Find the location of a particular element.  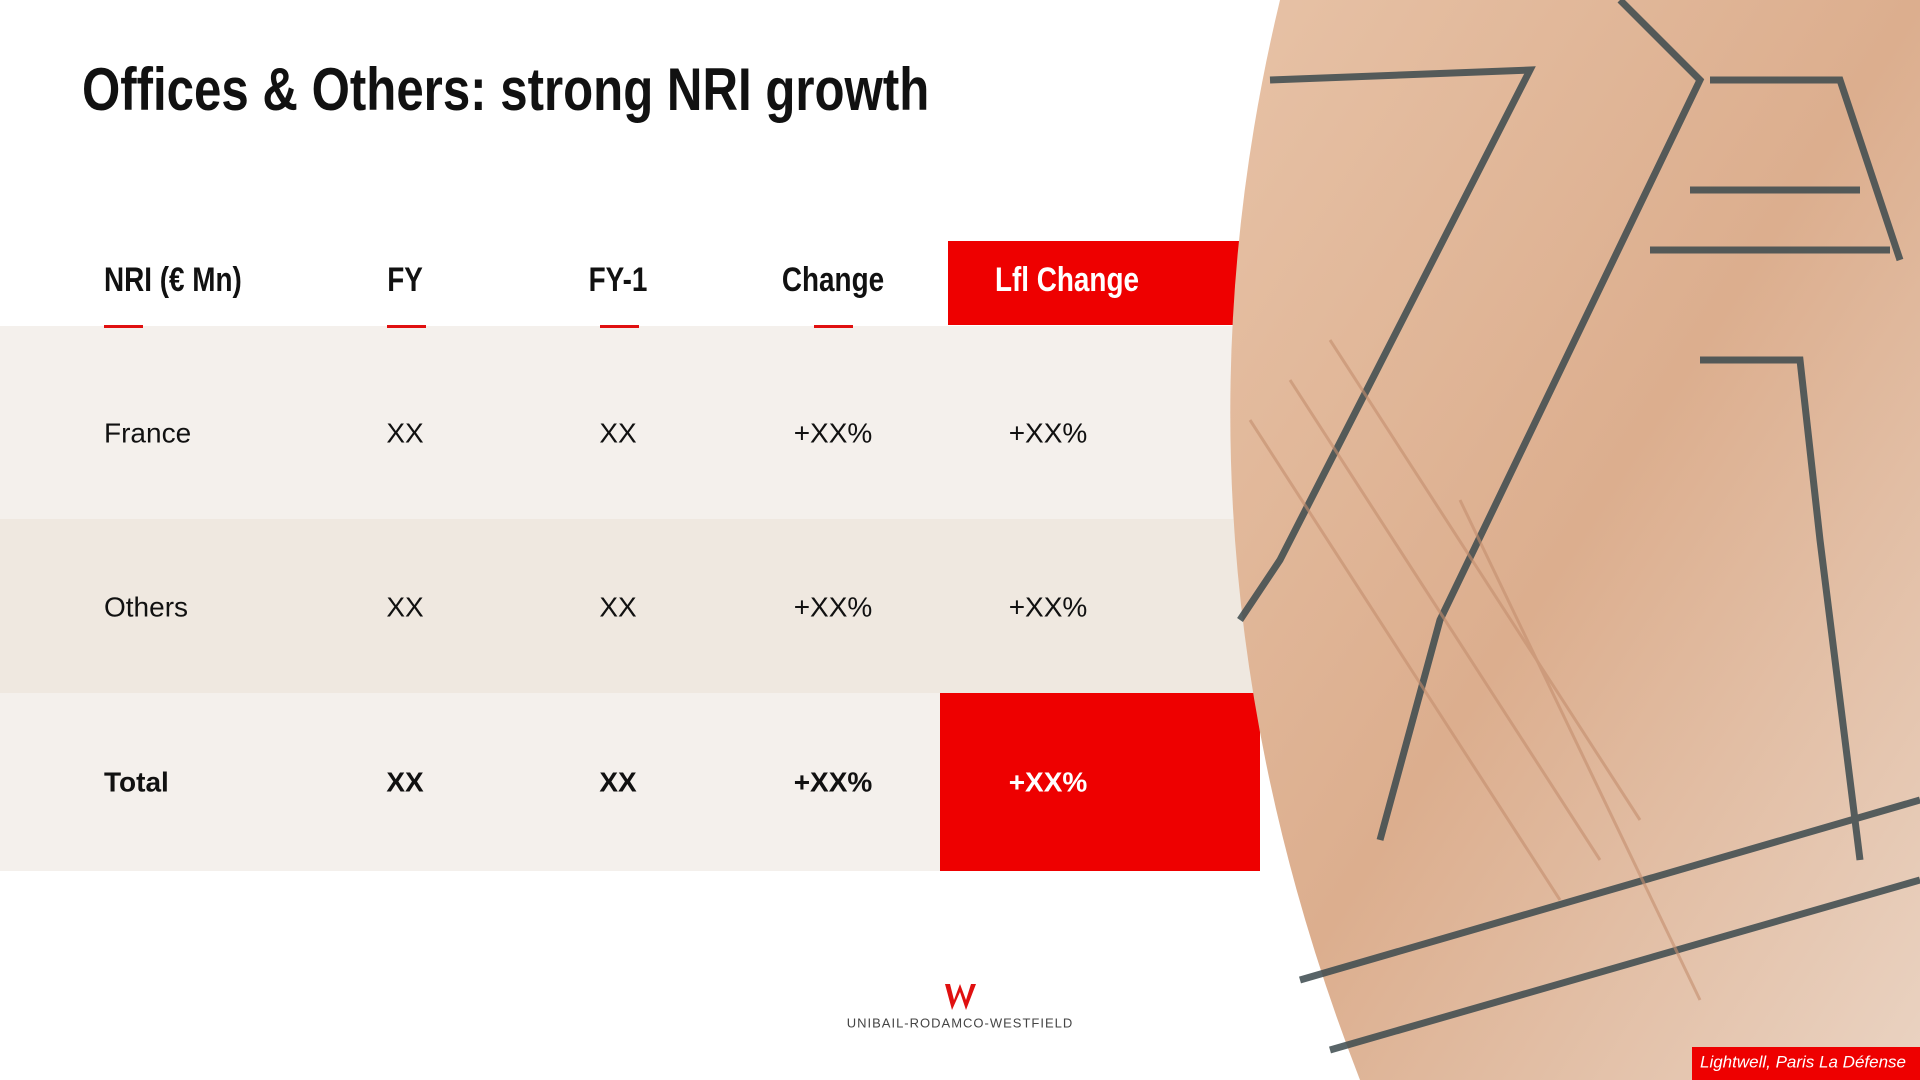

highlight-header is located at coordinates (1103, 283).